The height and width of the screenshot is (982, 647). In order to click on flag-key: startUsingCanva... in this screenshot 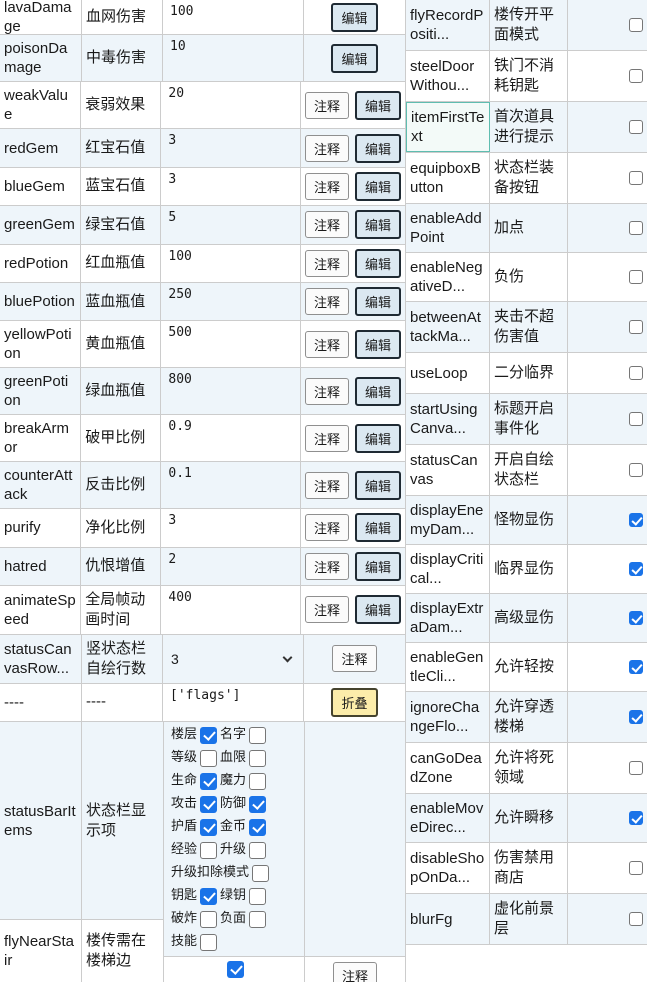, I will do `click(448, 419)`.